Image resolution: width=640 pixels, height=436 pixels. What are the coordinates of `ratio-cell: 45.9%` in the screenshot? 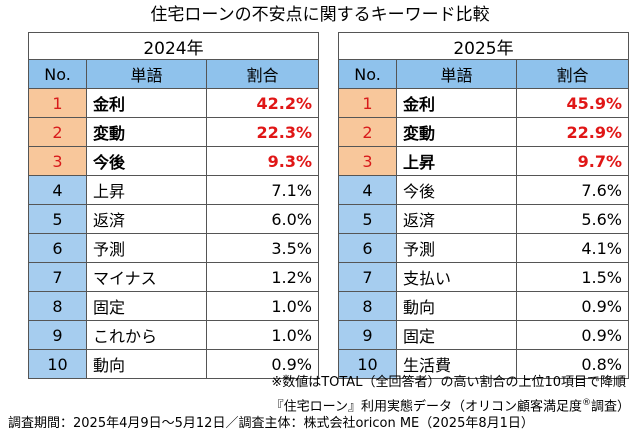 It's located at (572, 103).